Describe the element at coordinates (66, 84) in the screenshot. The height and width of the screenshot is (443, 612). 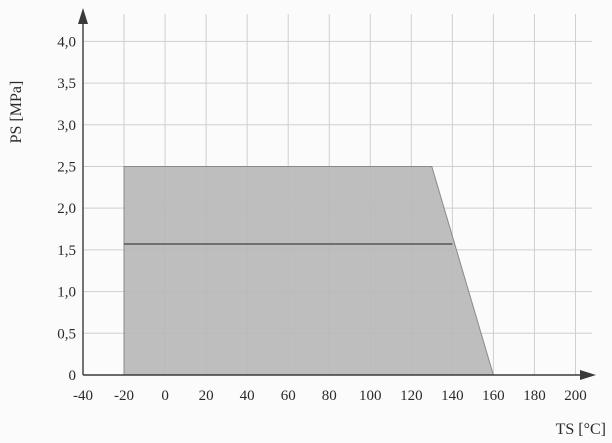
I see `y-tick-label: 3,5` at that location.